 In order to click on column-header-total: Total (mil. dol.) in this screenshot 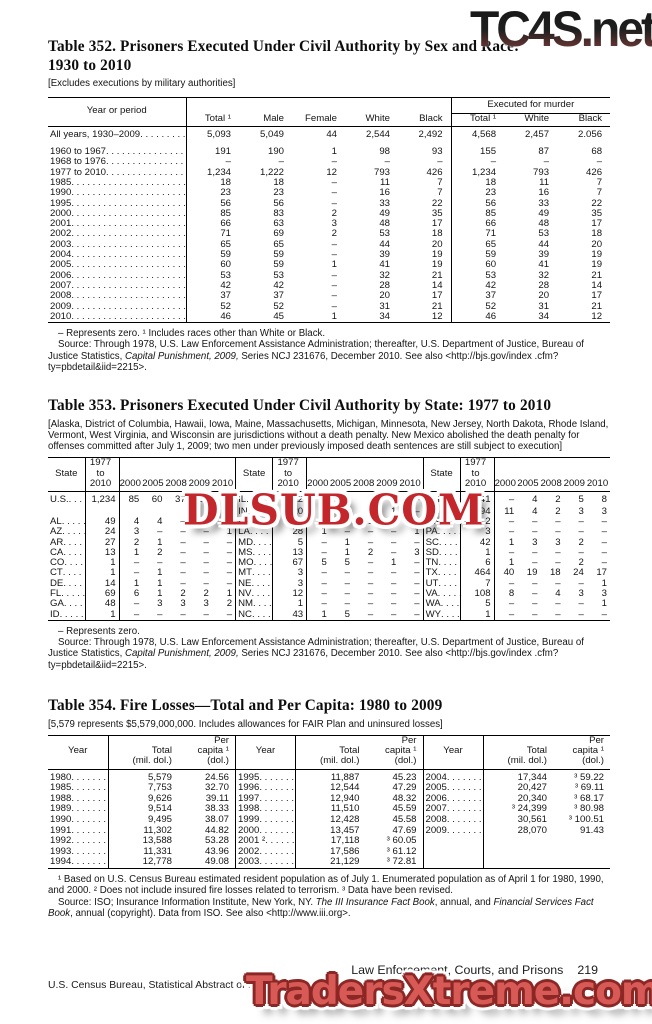, I will do `click(143, 752)`.